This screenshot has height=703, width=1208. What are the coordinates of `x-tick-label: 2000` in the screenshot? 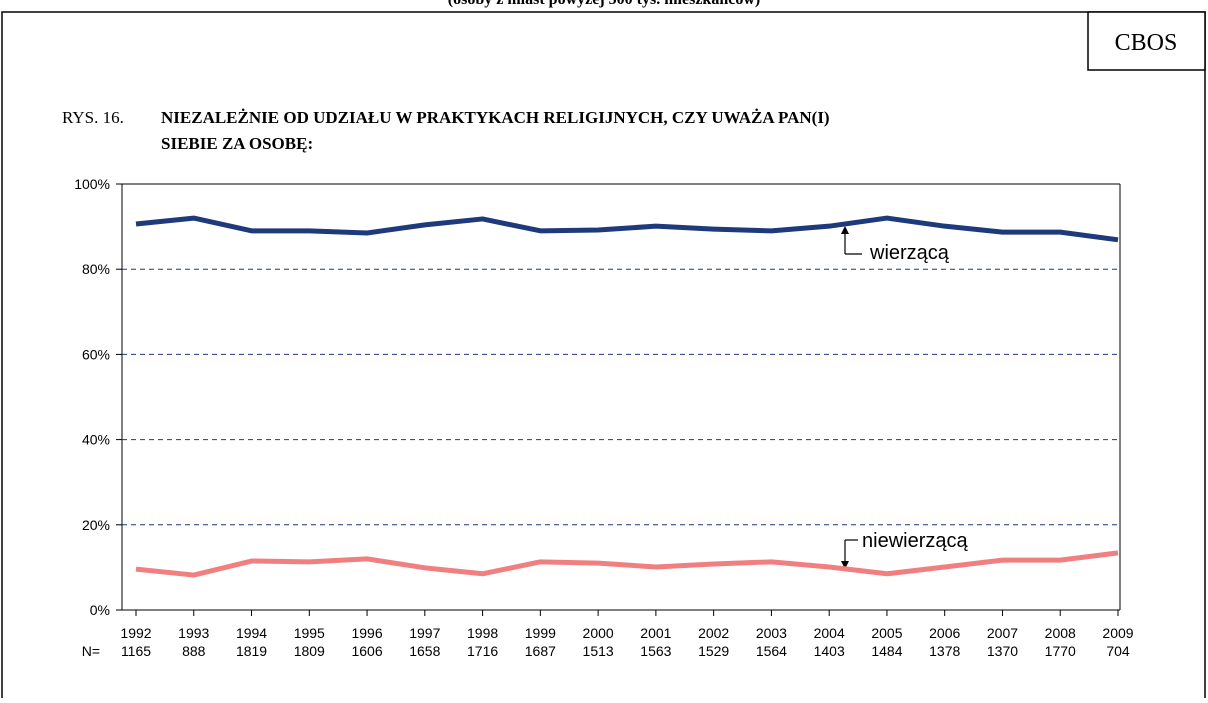 It's located at (598, 633).